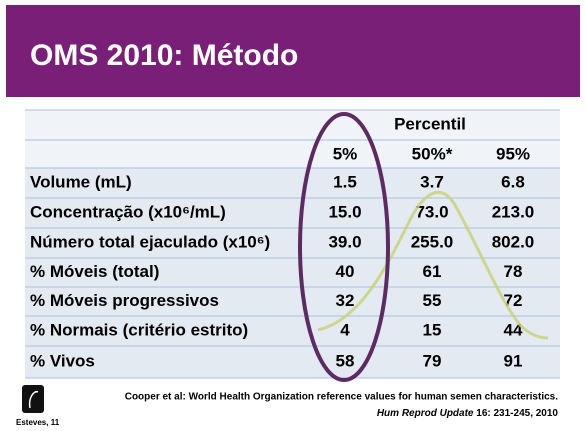  What do you see at coordinates (513, 241) in the screenshot?
I see `cell-value: 802.0` at bounding box center [513, 241].